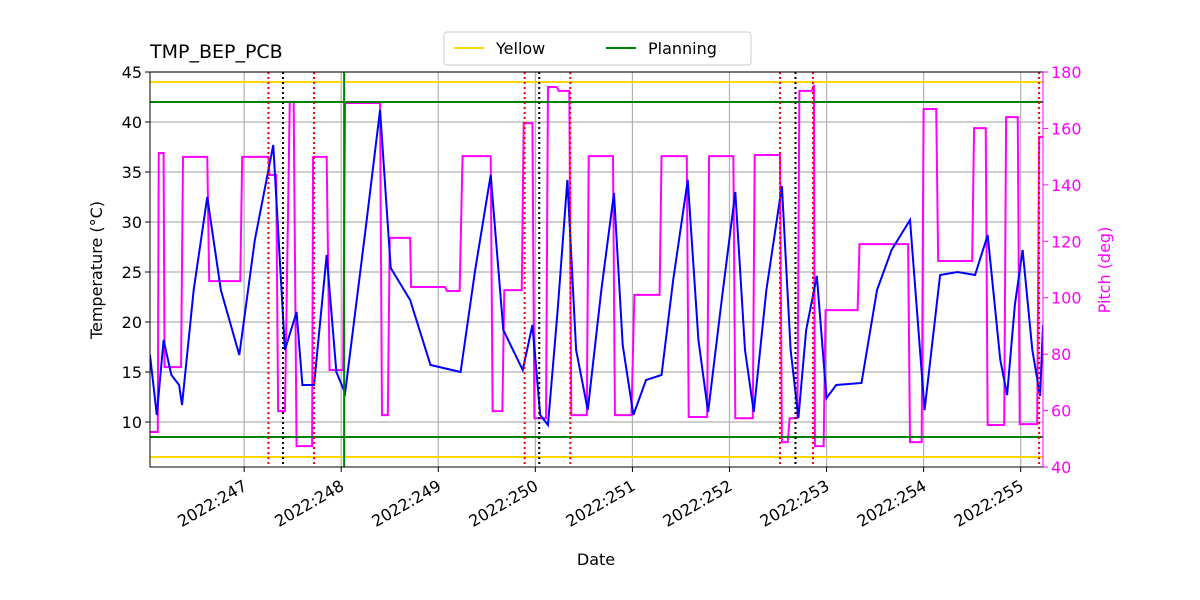 The image size is (1200, 600). Describe the element at coordinates (682, 48) in the screenshot. I see `legend-label: Planning` at that location.